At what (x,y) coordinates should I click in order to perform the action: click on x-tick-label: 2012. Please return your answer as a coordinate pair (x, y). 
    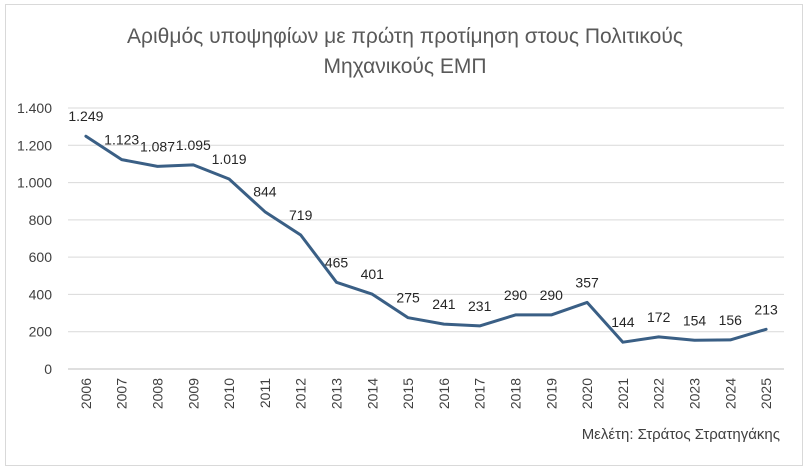
    Looking at the image, I should click on (301, 393).